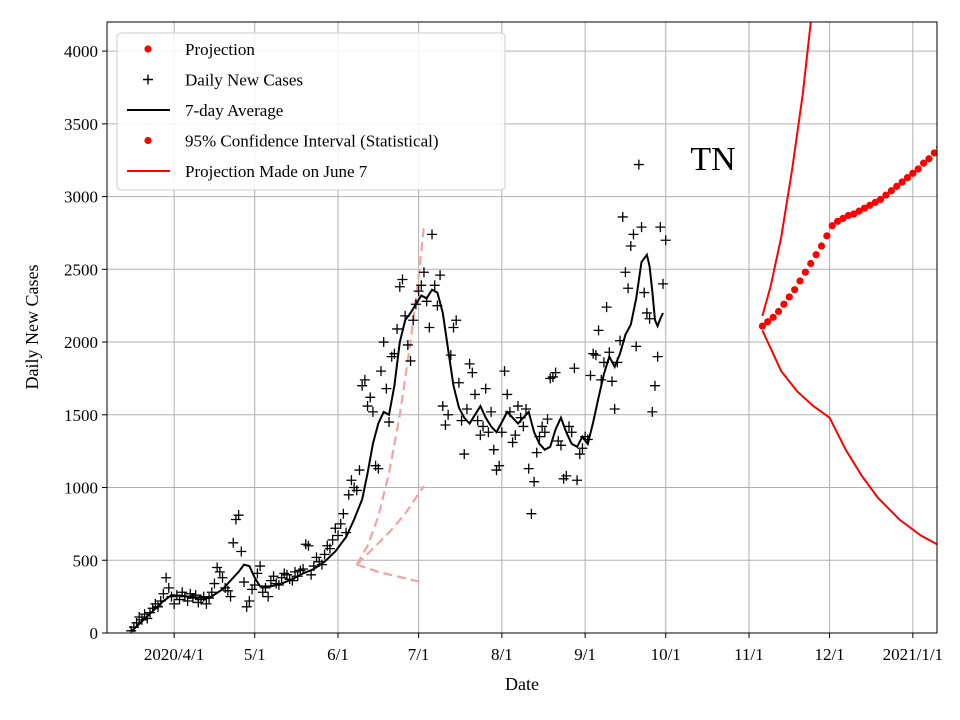  I want to click on x-axis-label: Date, so click(522, 684).